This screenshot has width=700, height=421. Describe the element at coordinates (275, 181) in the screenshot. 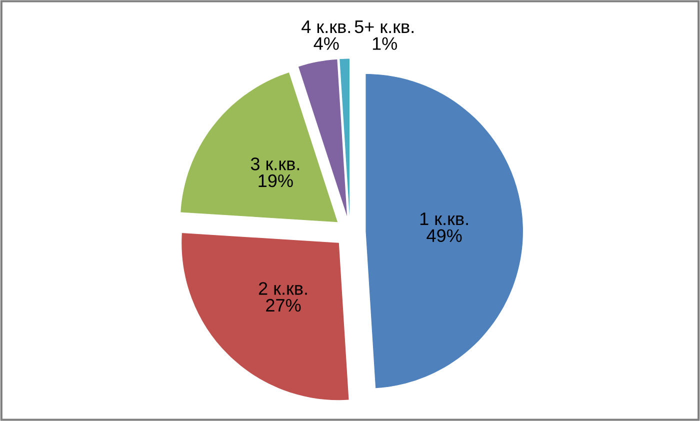

I see `data-label: 19%` at that location.